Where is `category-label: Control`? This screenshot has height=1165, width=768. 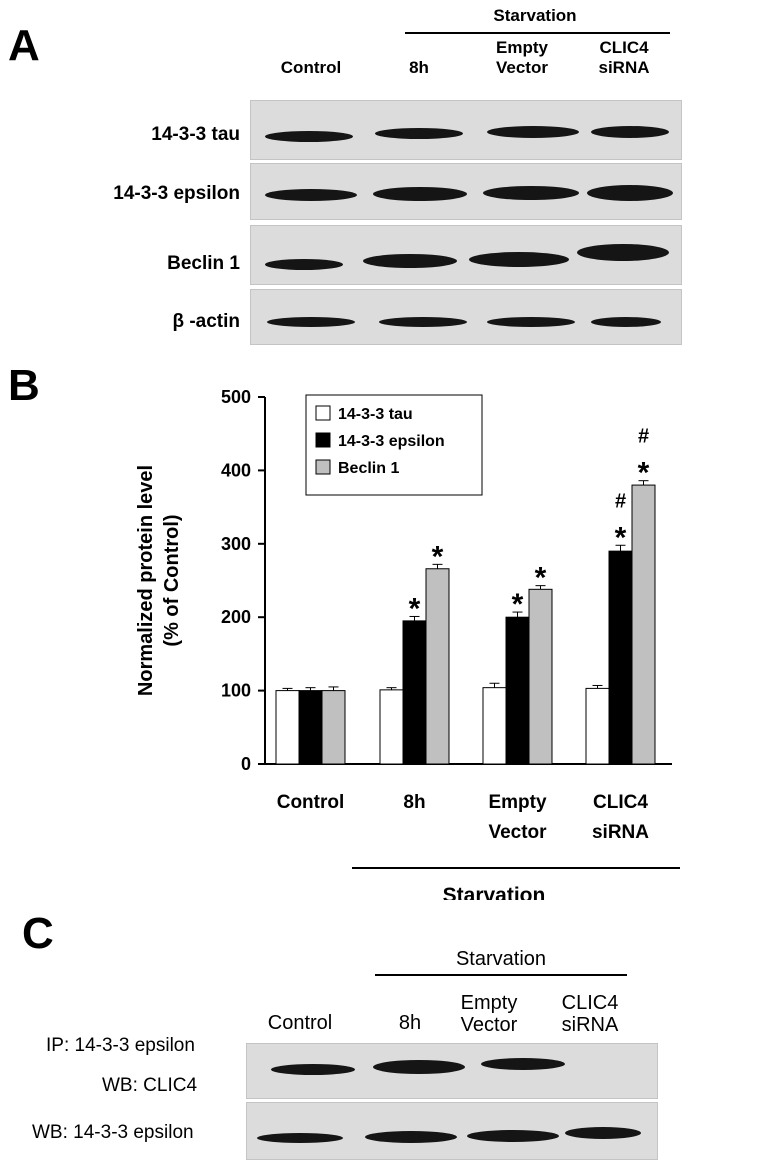
category-label: Control is located at coordinates (311, 802).